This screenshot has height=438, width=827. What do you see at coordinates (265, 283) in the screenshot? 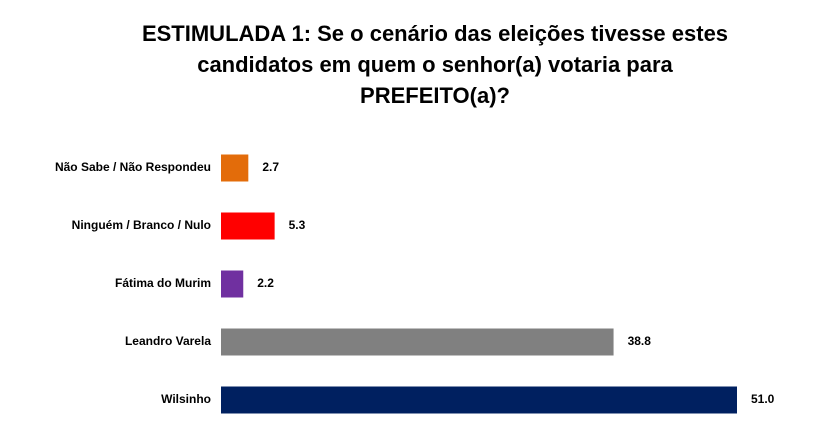
I see `data-label: 2.2` at bounding box center [265, 283].